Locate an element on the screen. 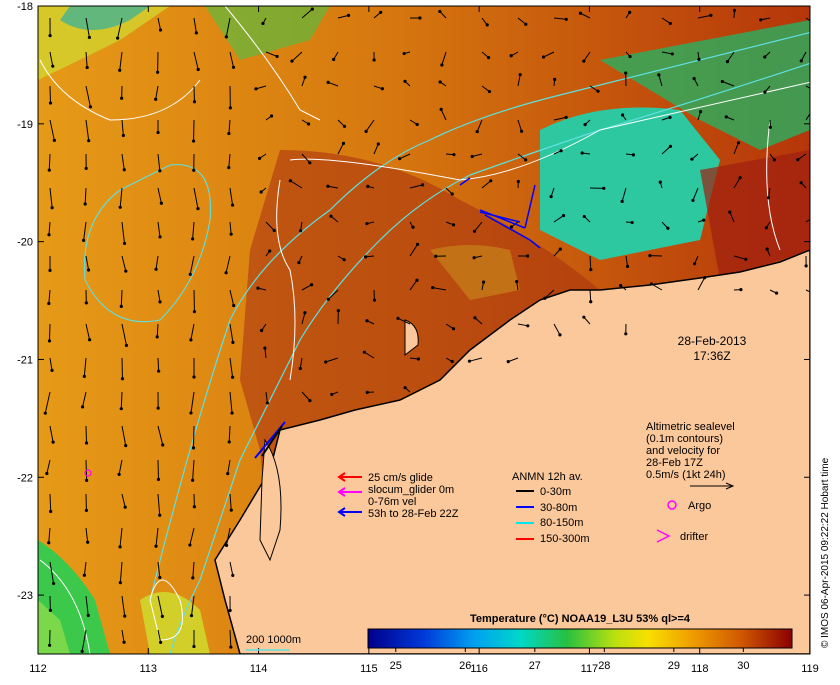  legend-label-slocum: slocum_glider 0m is located at coordinates (411, 490).